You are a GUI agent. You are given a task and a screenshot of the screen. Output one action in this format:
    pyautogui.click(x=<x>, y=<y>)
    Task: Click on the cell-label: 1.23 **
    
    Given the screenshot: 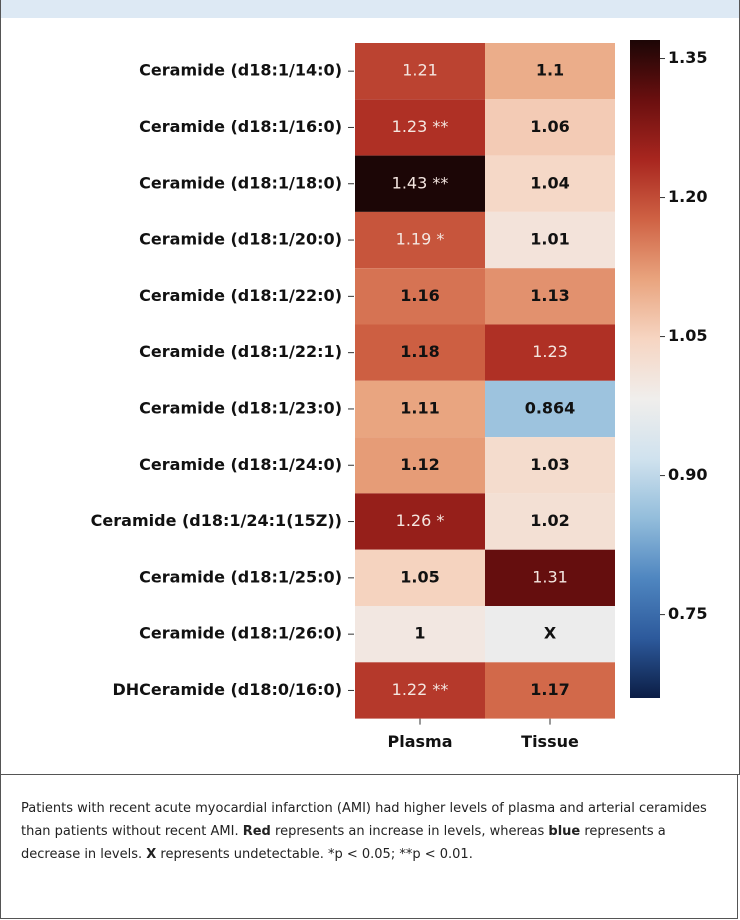 What is the action you would take?
    pyautogui.click(x=420, y=126)
    